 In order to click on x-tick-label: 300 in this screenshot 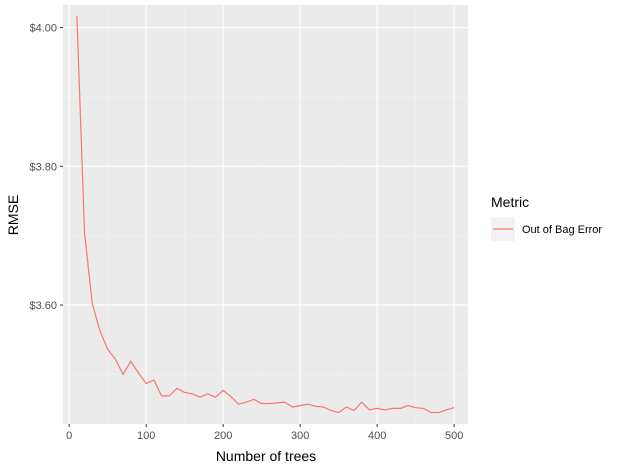, I will do `click(300, 436)`.